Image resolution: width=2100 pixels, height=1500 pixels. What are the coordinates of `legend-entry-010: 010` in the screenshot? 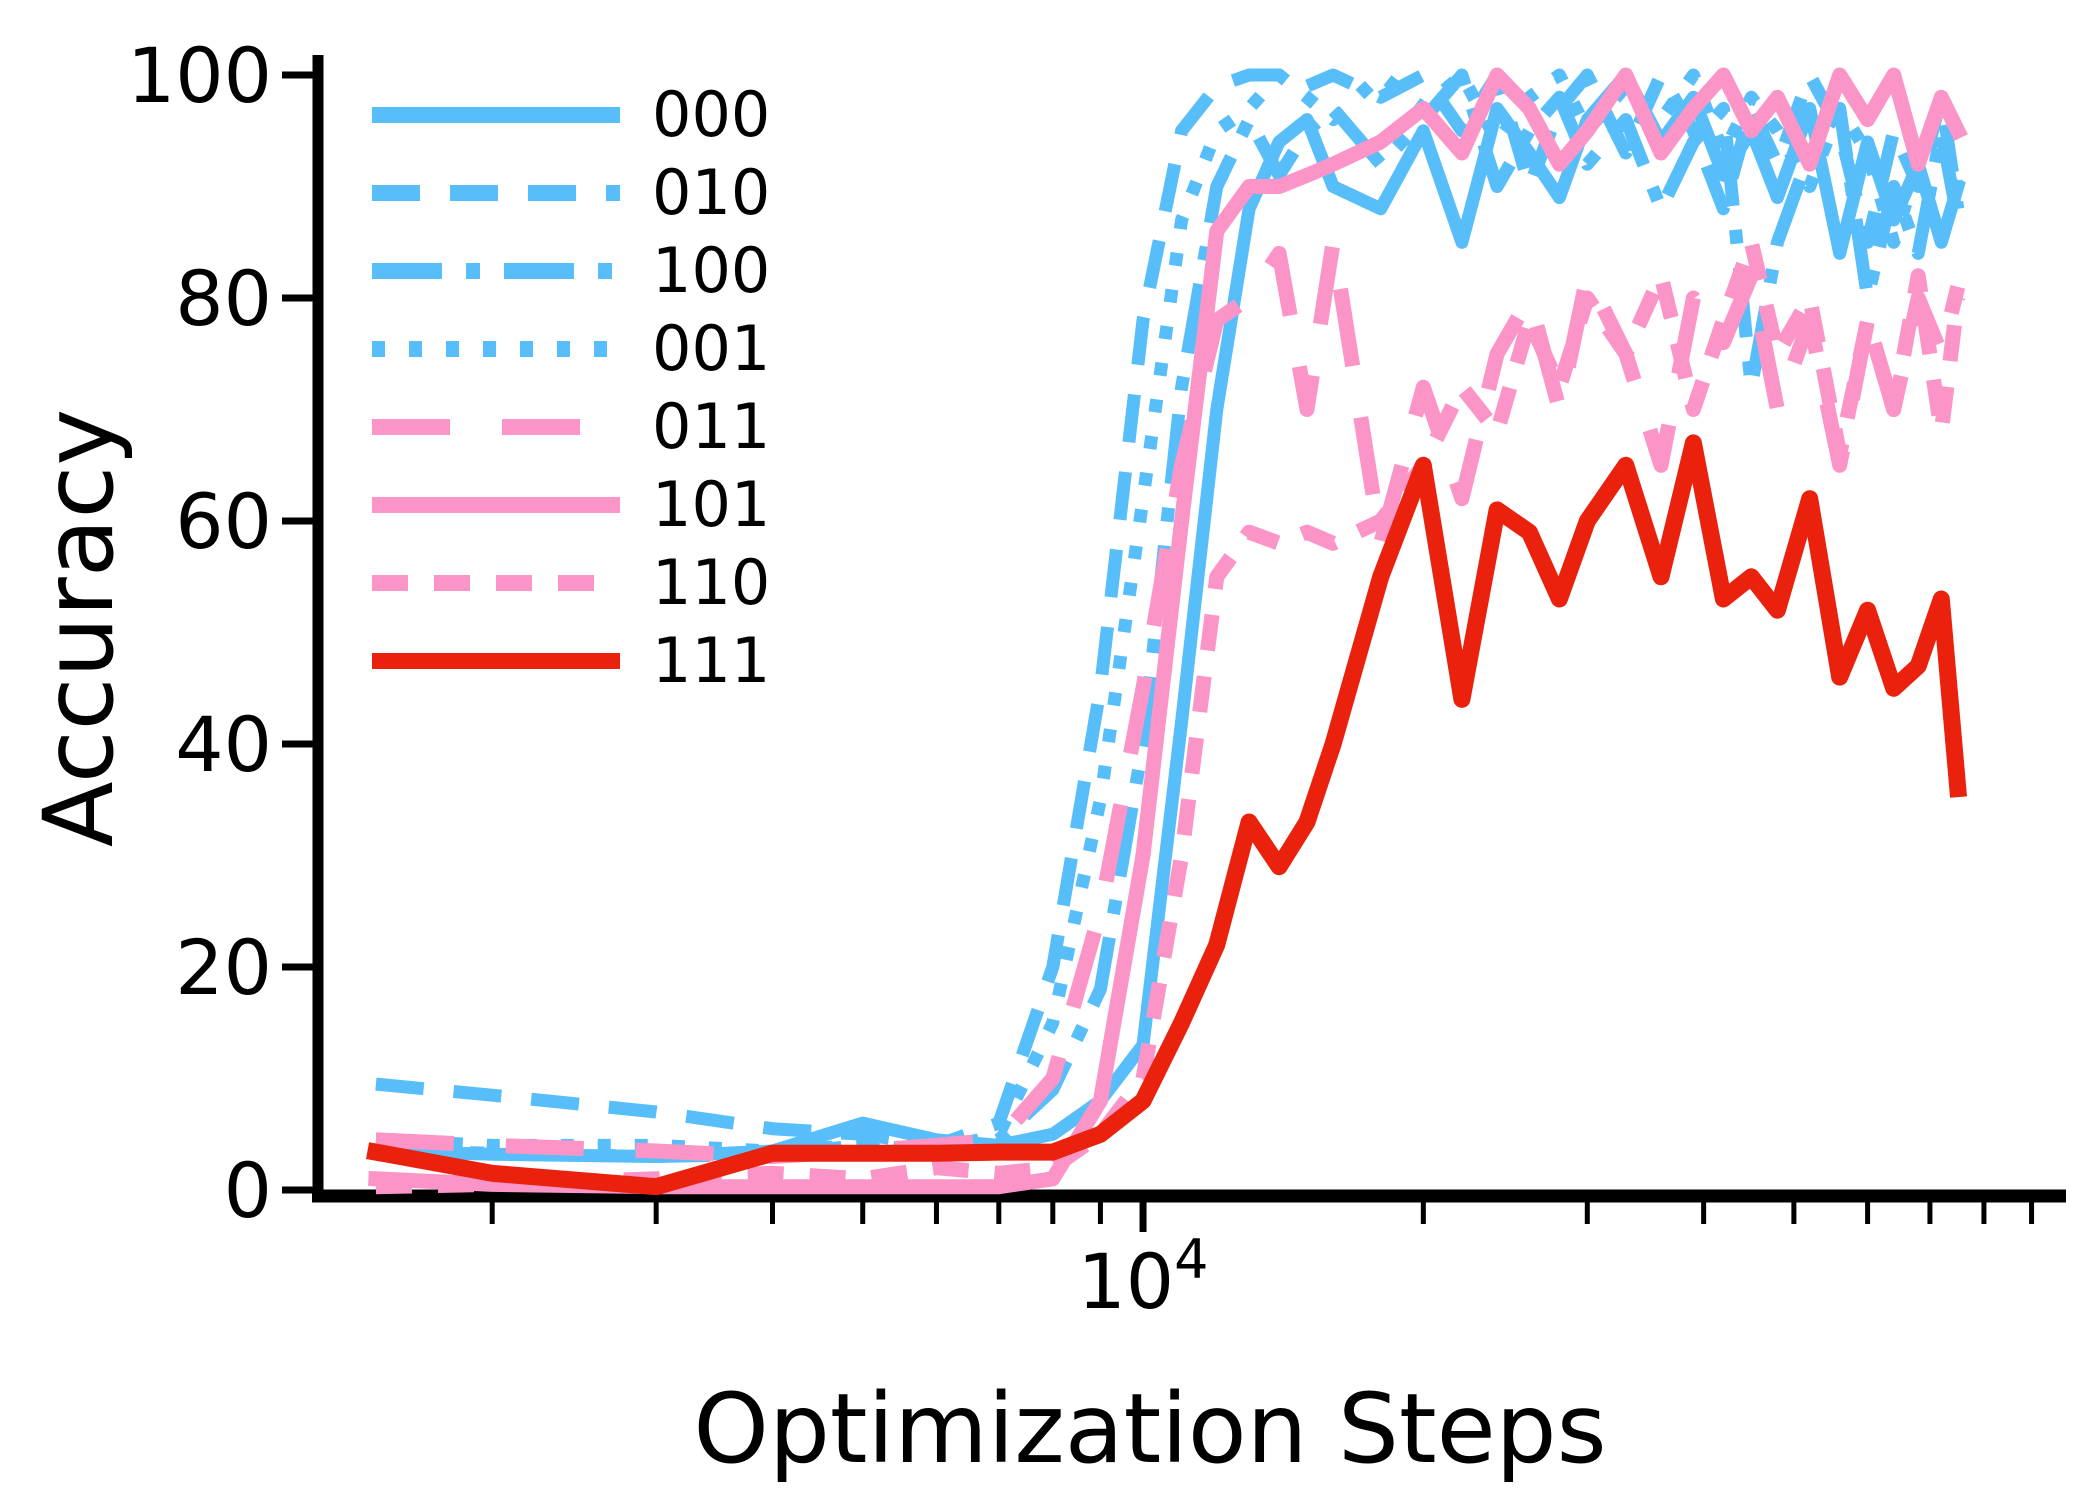 It's located at (571, 192).